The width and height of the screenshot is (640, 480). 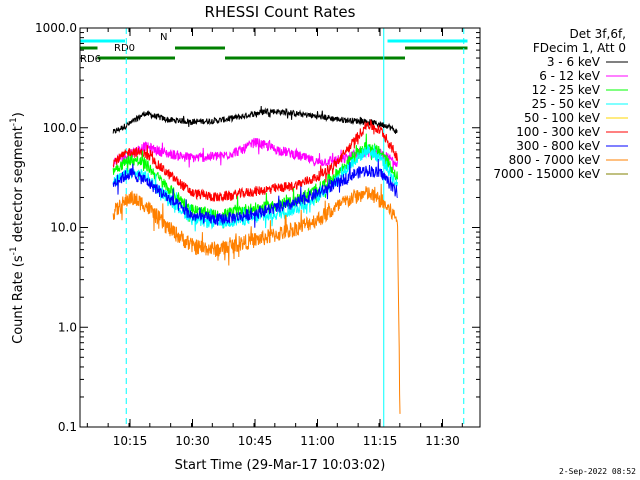 What do you see at coordinates (192, 441) in the screenshot?
I see `x-tick-label: 10:30` at bounding box center [192, 441].